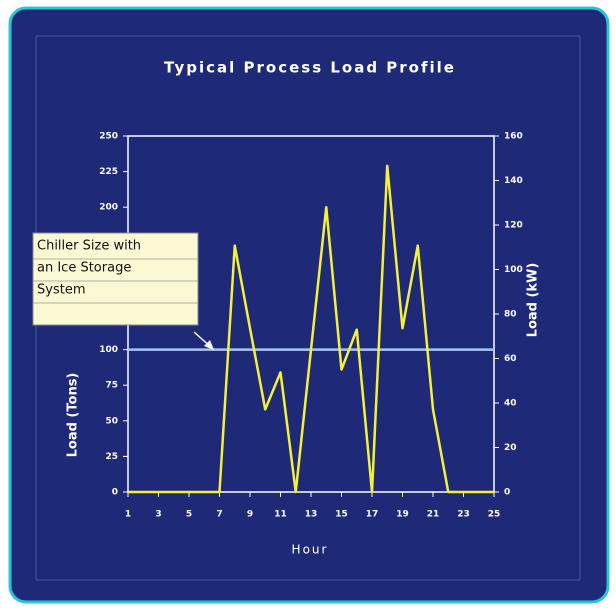 The width and height of the screenshot is (616, 612). What do you see at coordinates (89, 246) in the screenshot?
I see `annotation-text: Chiller Size with` at bounding box center [89, 246].